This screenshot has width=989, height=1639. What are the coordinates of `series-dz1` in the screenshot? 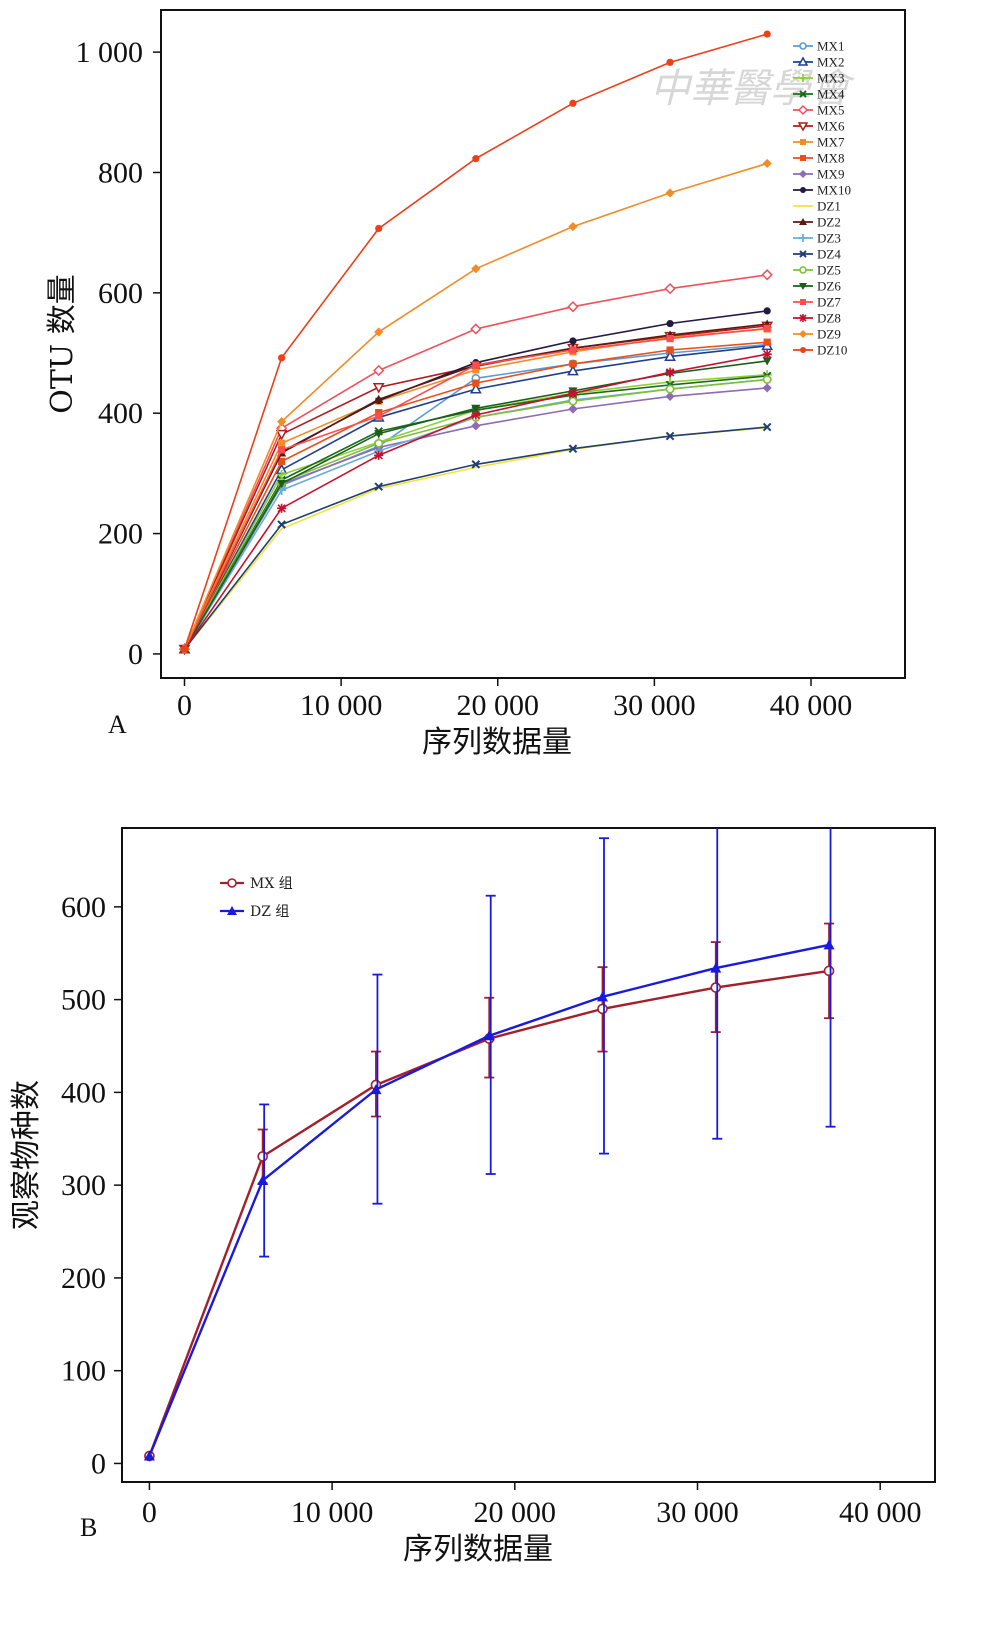 It's located at (475, 538).